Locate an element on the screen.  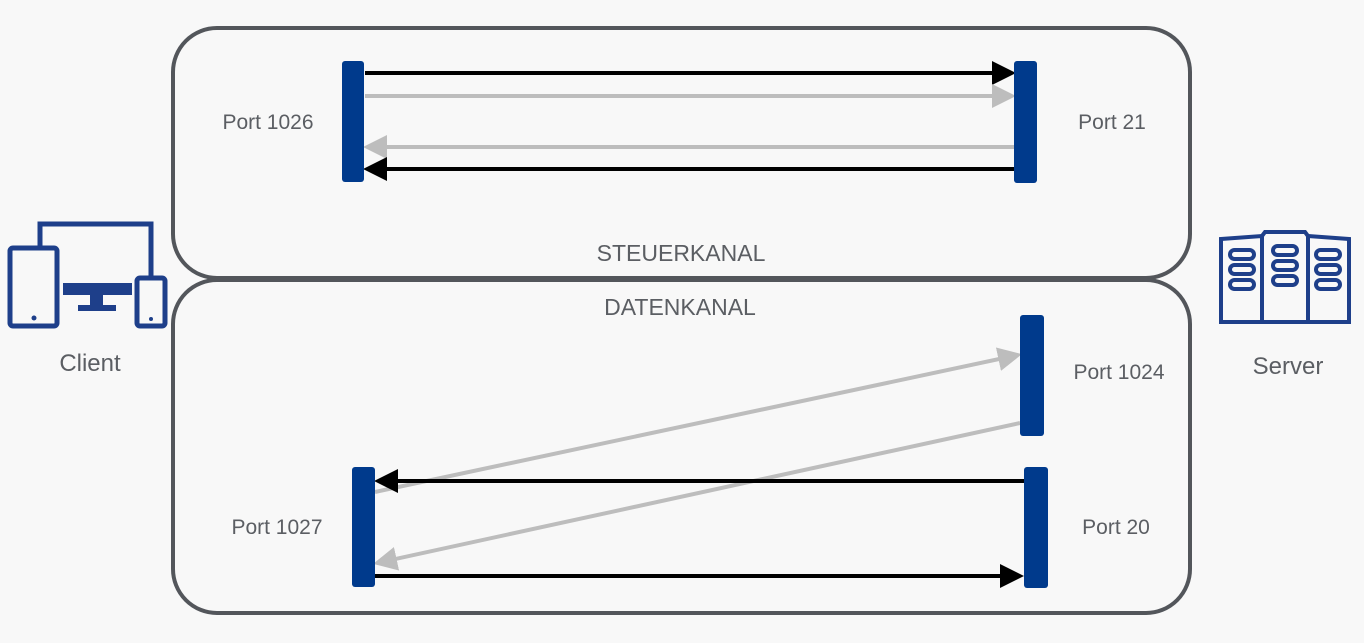
server-rack-icon is located at coordinates (1285, 277).